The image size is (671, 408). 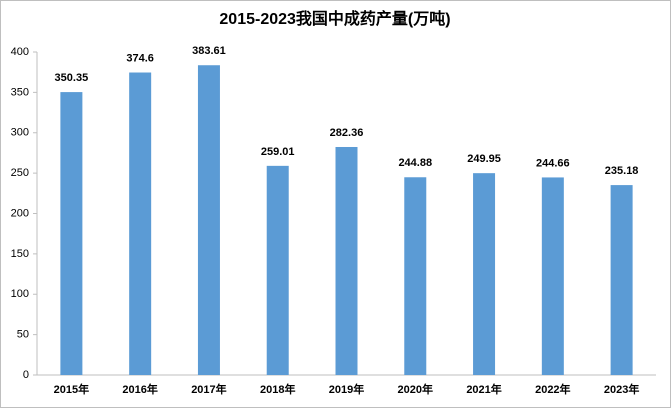 I want to click on y-tick-label: 50, so click(x=23, y=335).